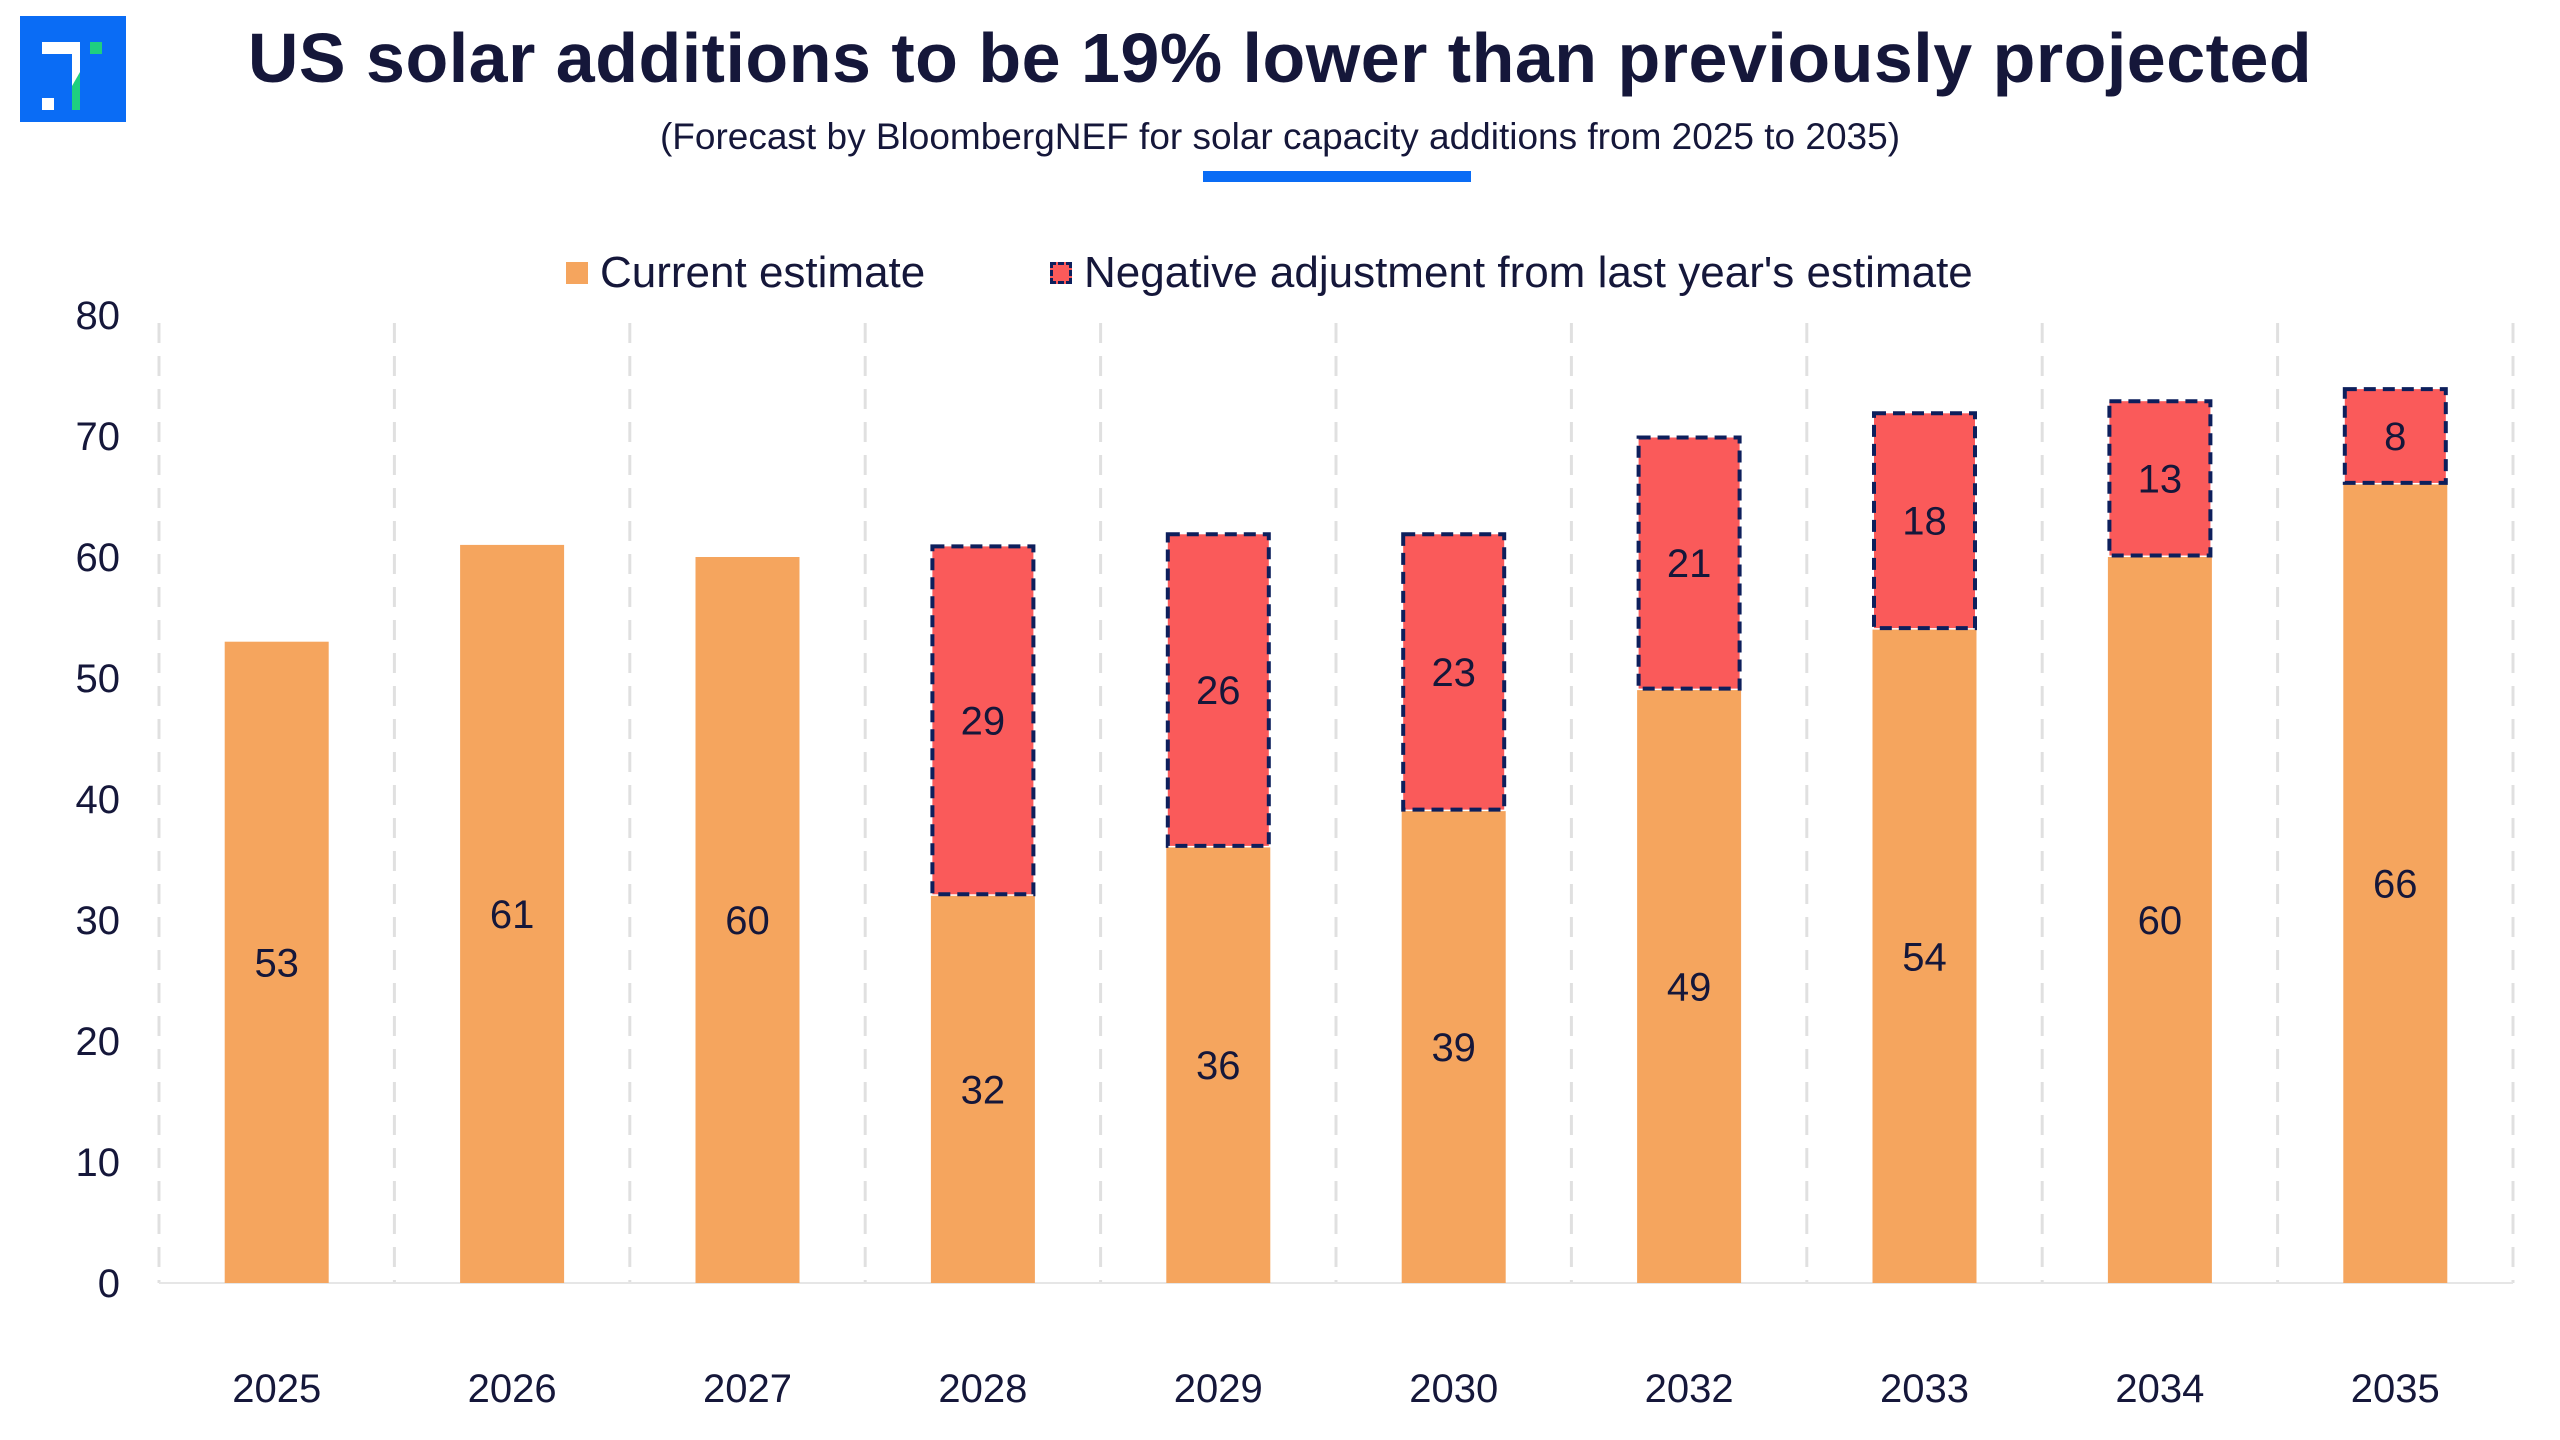  Describe the element at coordinates (73, 69) in the screenshot. I see `brand-logo-icon` at that location.